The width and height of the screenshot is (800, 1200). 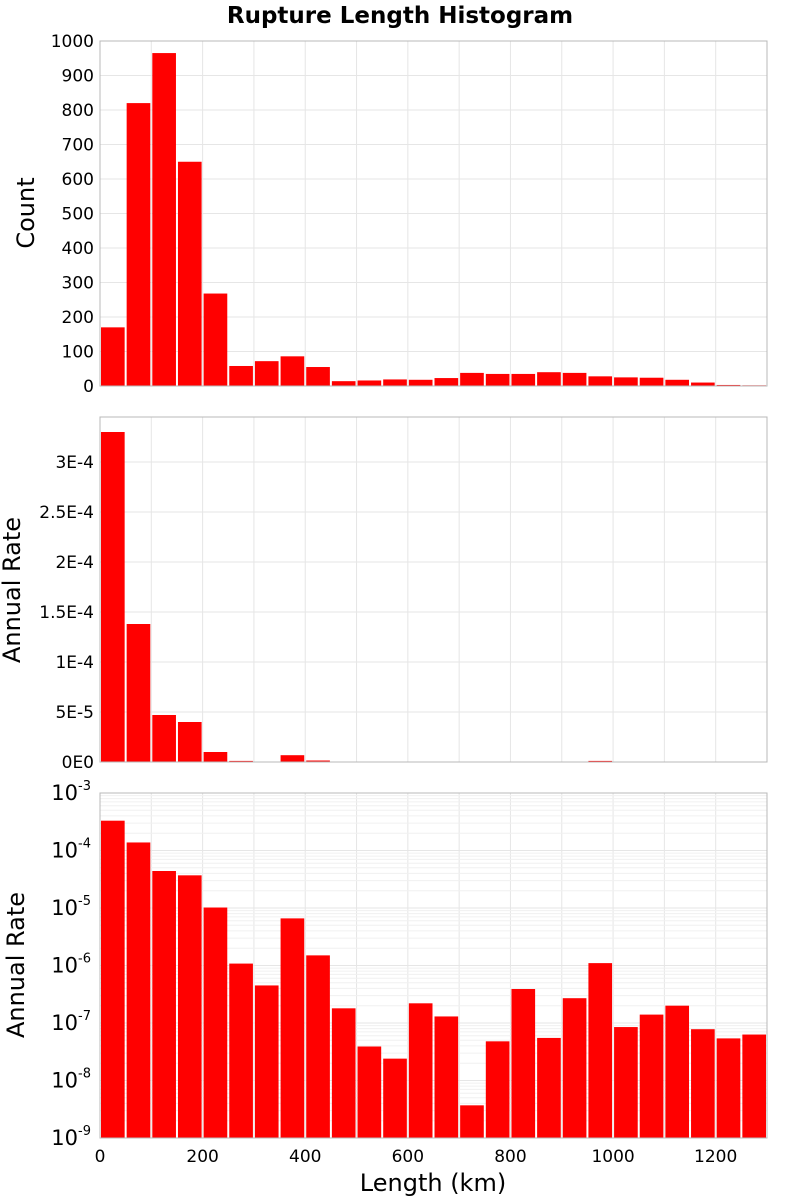 I want to click on x-tick-label: 0, so click(x=100, y=1157).